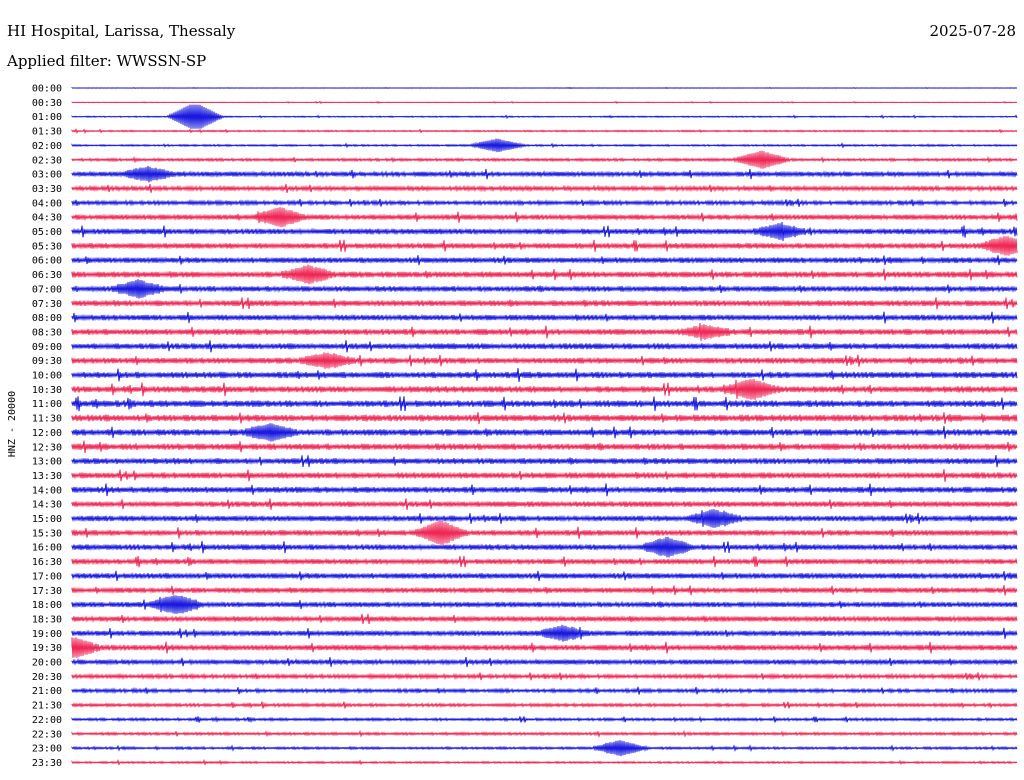  Describe the element at coordinates (47, 332) in the screenshot. I see `time-tick-label: 08:30` at that location.